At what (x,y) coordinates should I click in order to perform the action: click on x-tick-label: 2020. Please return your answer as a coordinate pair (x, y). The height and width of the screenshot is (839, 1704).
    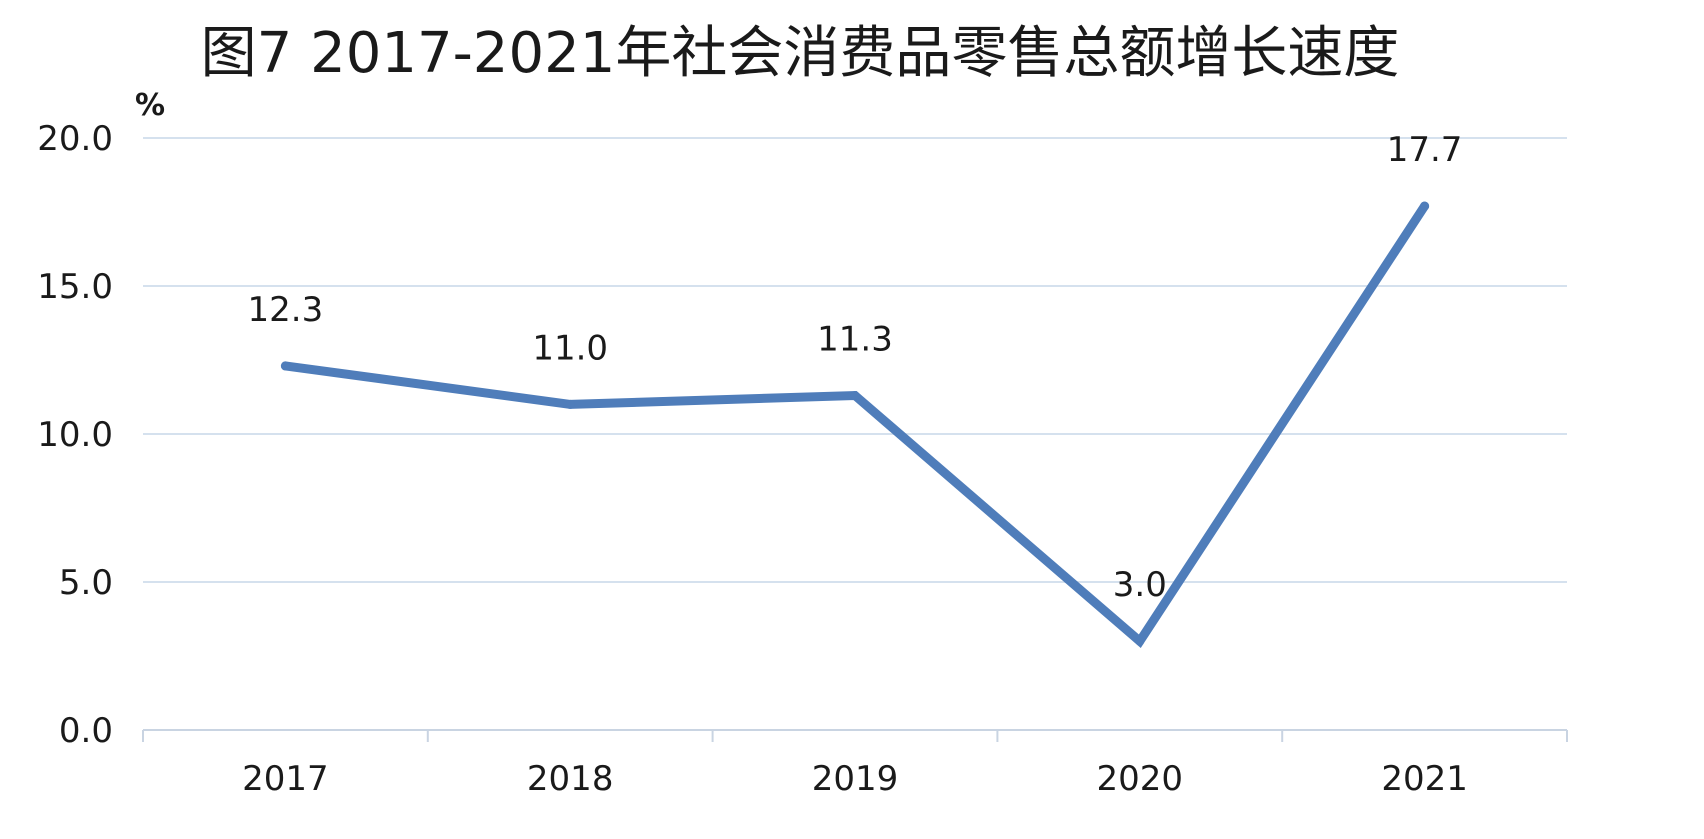
    Looking at the image, I should click on (1140, 779).